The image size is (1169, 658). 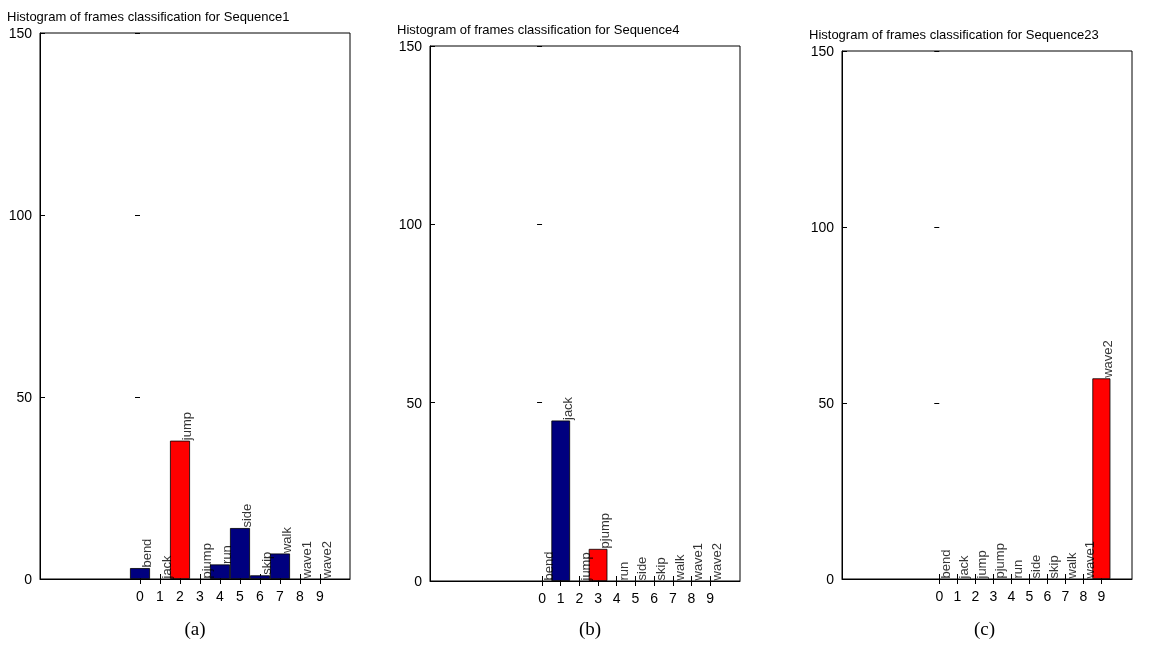 I want to click on text: (a), so click(x=195, y=629).